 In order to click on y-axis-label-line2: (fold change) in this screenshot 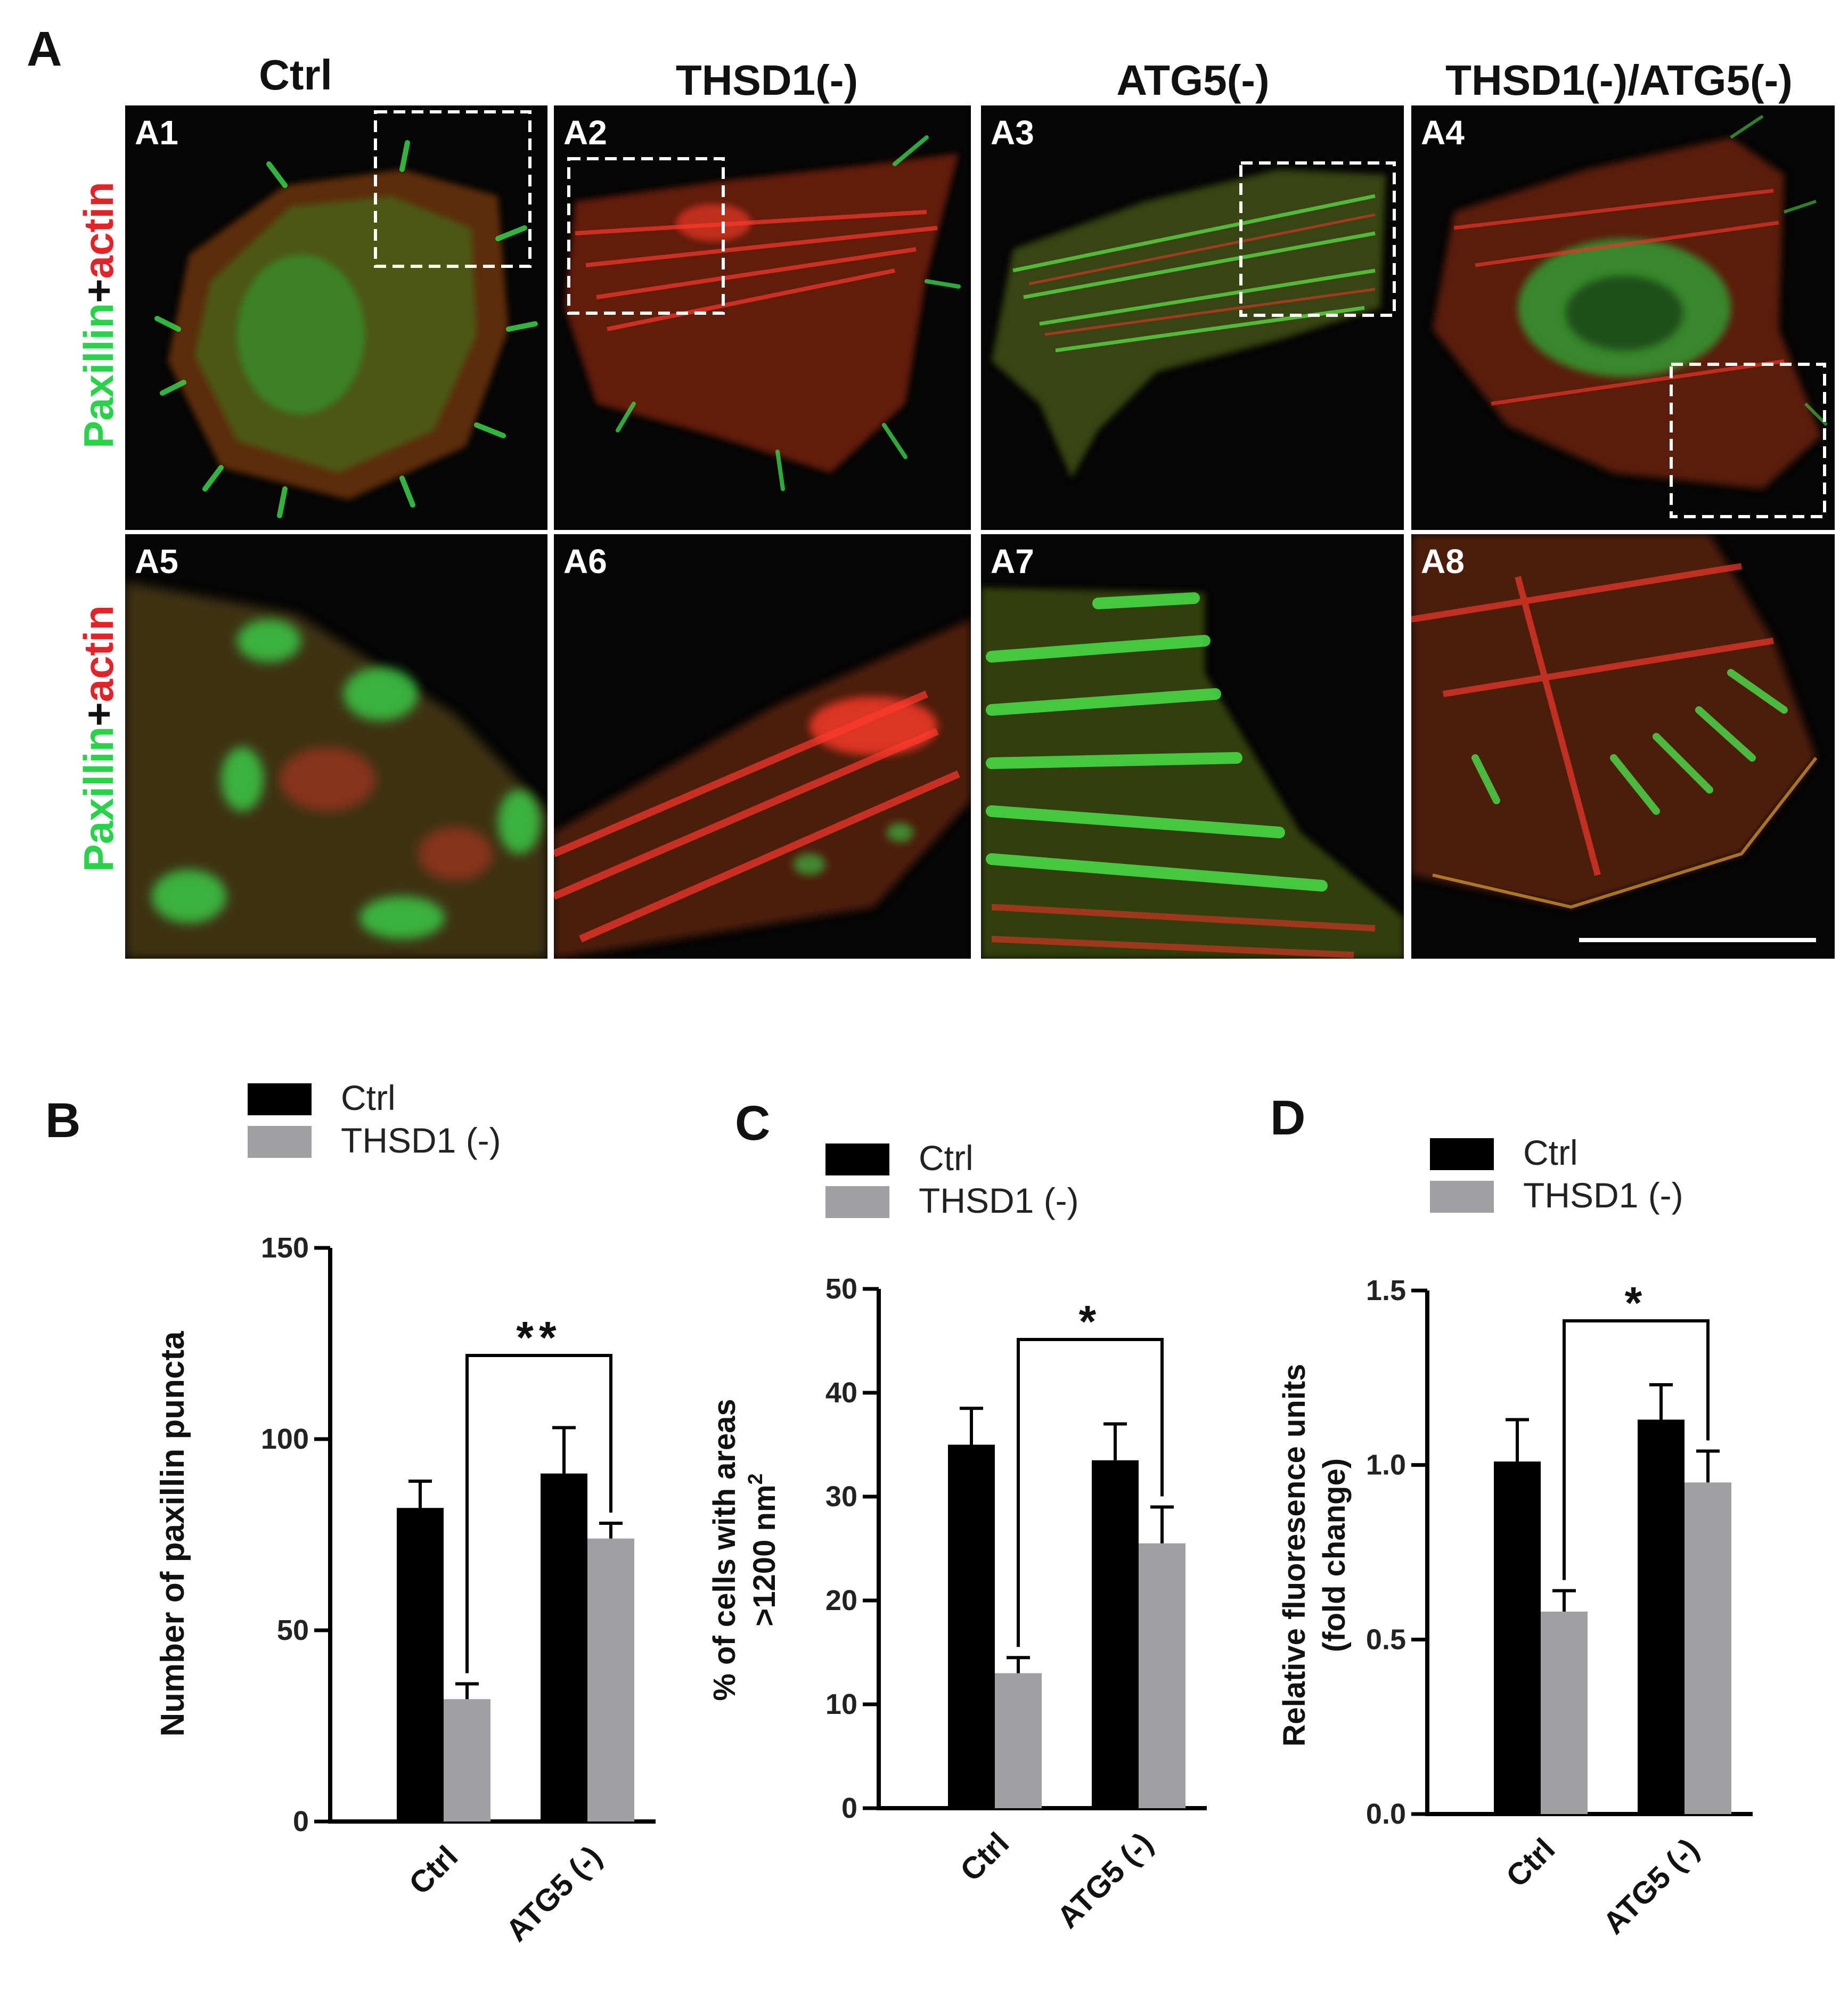, I will do `click(1334, 1555)`.